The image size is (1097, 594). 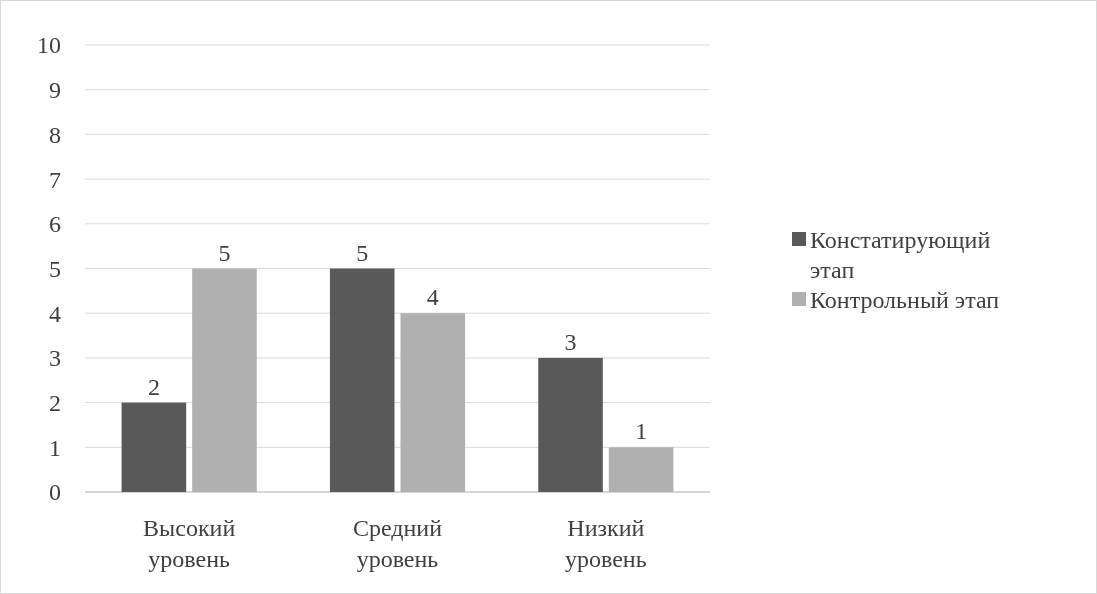 What do you see at coordinates (905, 300) in the screenshot?
I see `legend-label: Контрольный этап` at bounding box center [905, 300].